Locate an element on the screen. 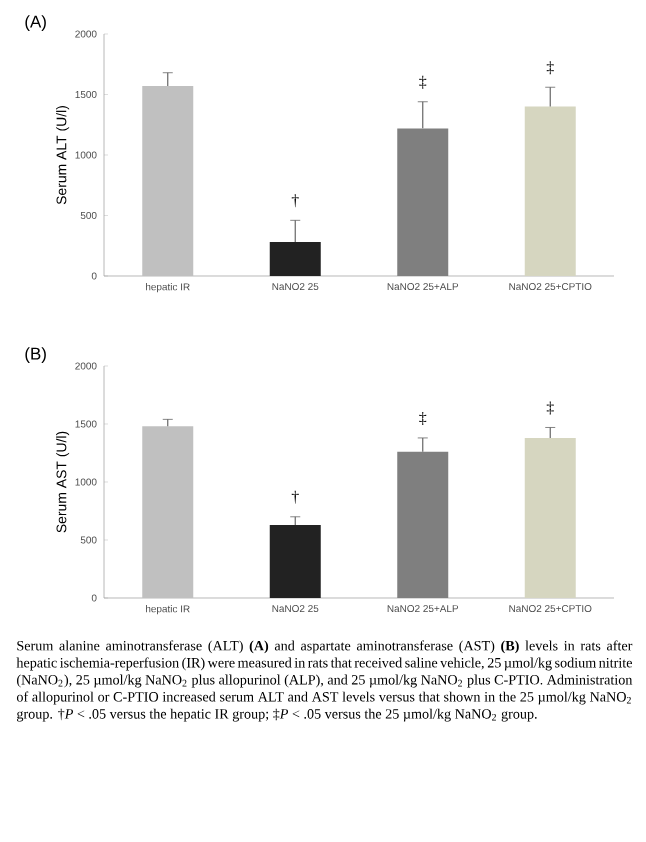  chart-title: (A) is located at coordinates (35, 23).